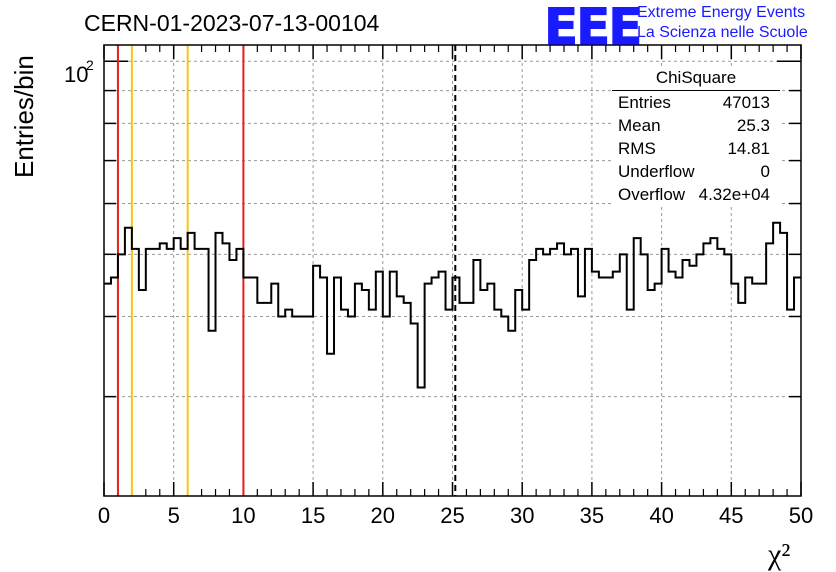 The width and height of the screenshot is (836, 572). I want to click on stats-row-entries: Entries 47013, so click(694, 104).